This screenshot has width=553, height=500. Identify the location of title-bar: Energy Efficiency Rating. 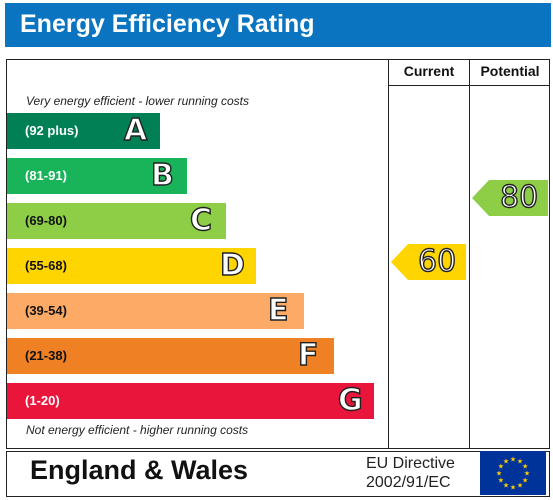
(278, 25).